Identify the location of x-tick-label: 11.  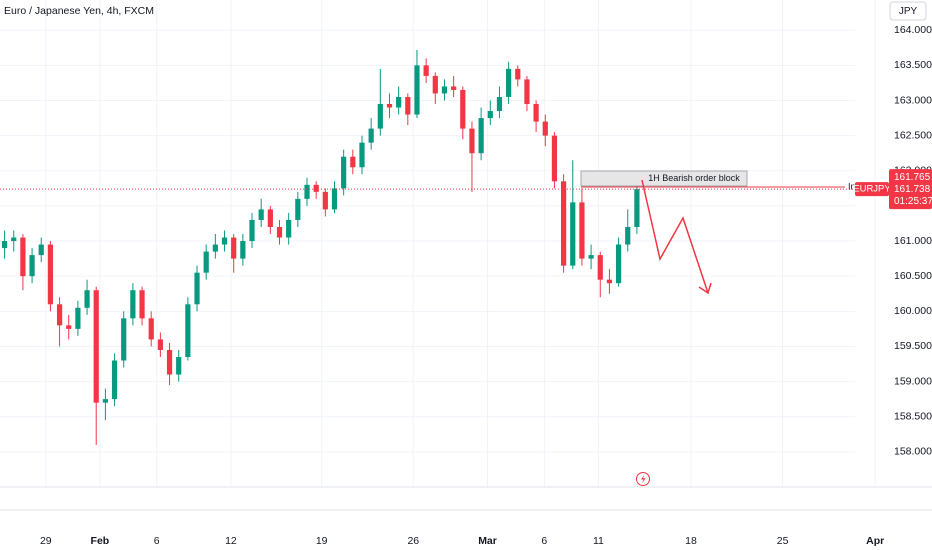
(598, 541).